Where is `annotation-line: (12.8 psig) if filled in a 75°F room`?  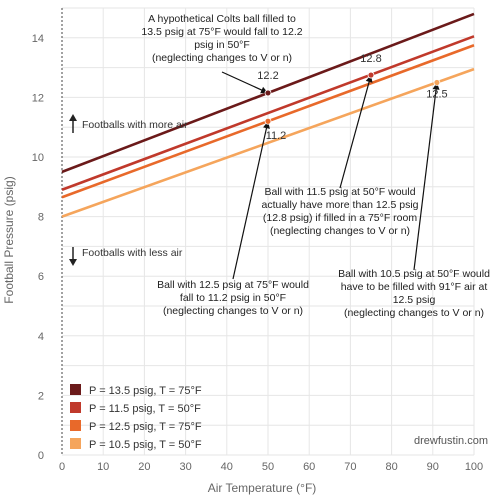 annotation-line: (12.8 psig) if filled in a 75°F room is located at coordinates (340, 218).